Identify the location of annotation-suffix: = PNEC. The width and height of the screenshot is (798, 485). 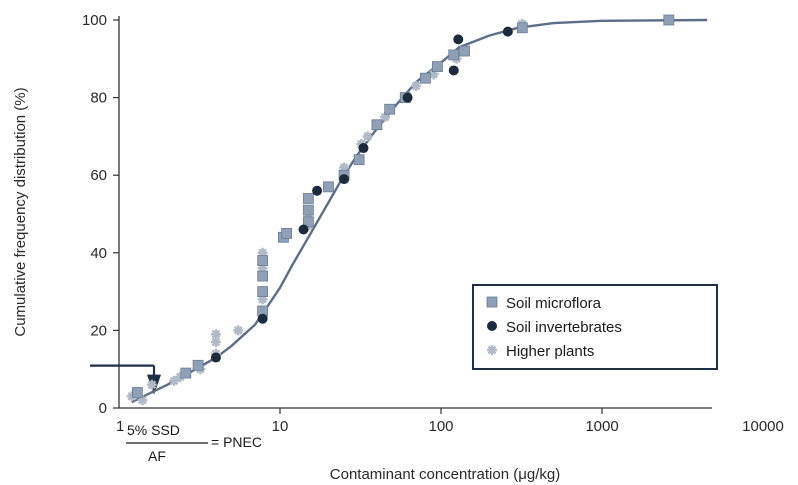
(236, 442).